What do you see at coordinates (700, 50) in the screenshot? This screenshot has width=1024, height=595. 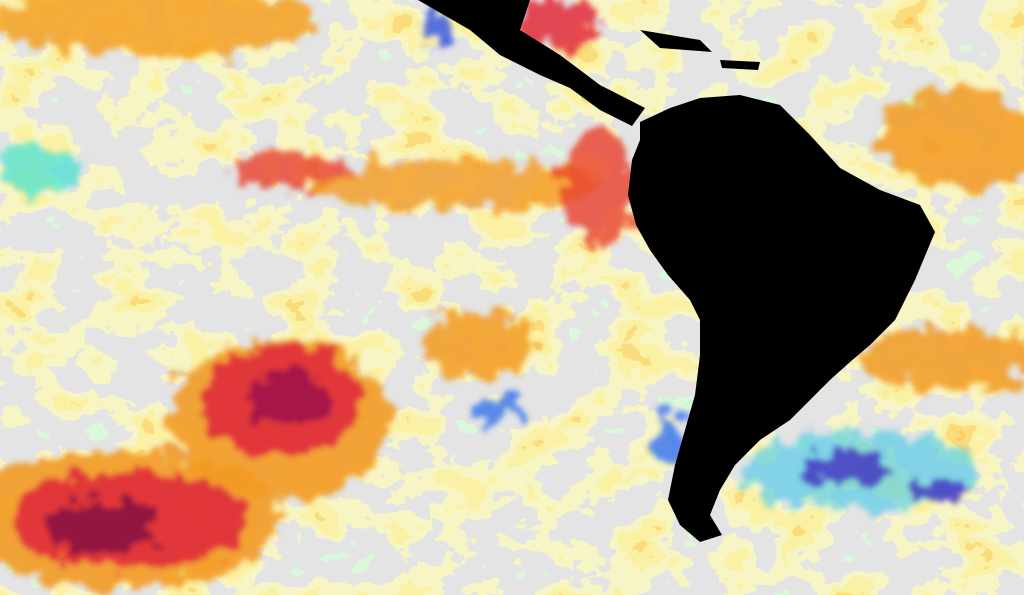 I see `caribbean-islands` at bounding box center [700, 50].